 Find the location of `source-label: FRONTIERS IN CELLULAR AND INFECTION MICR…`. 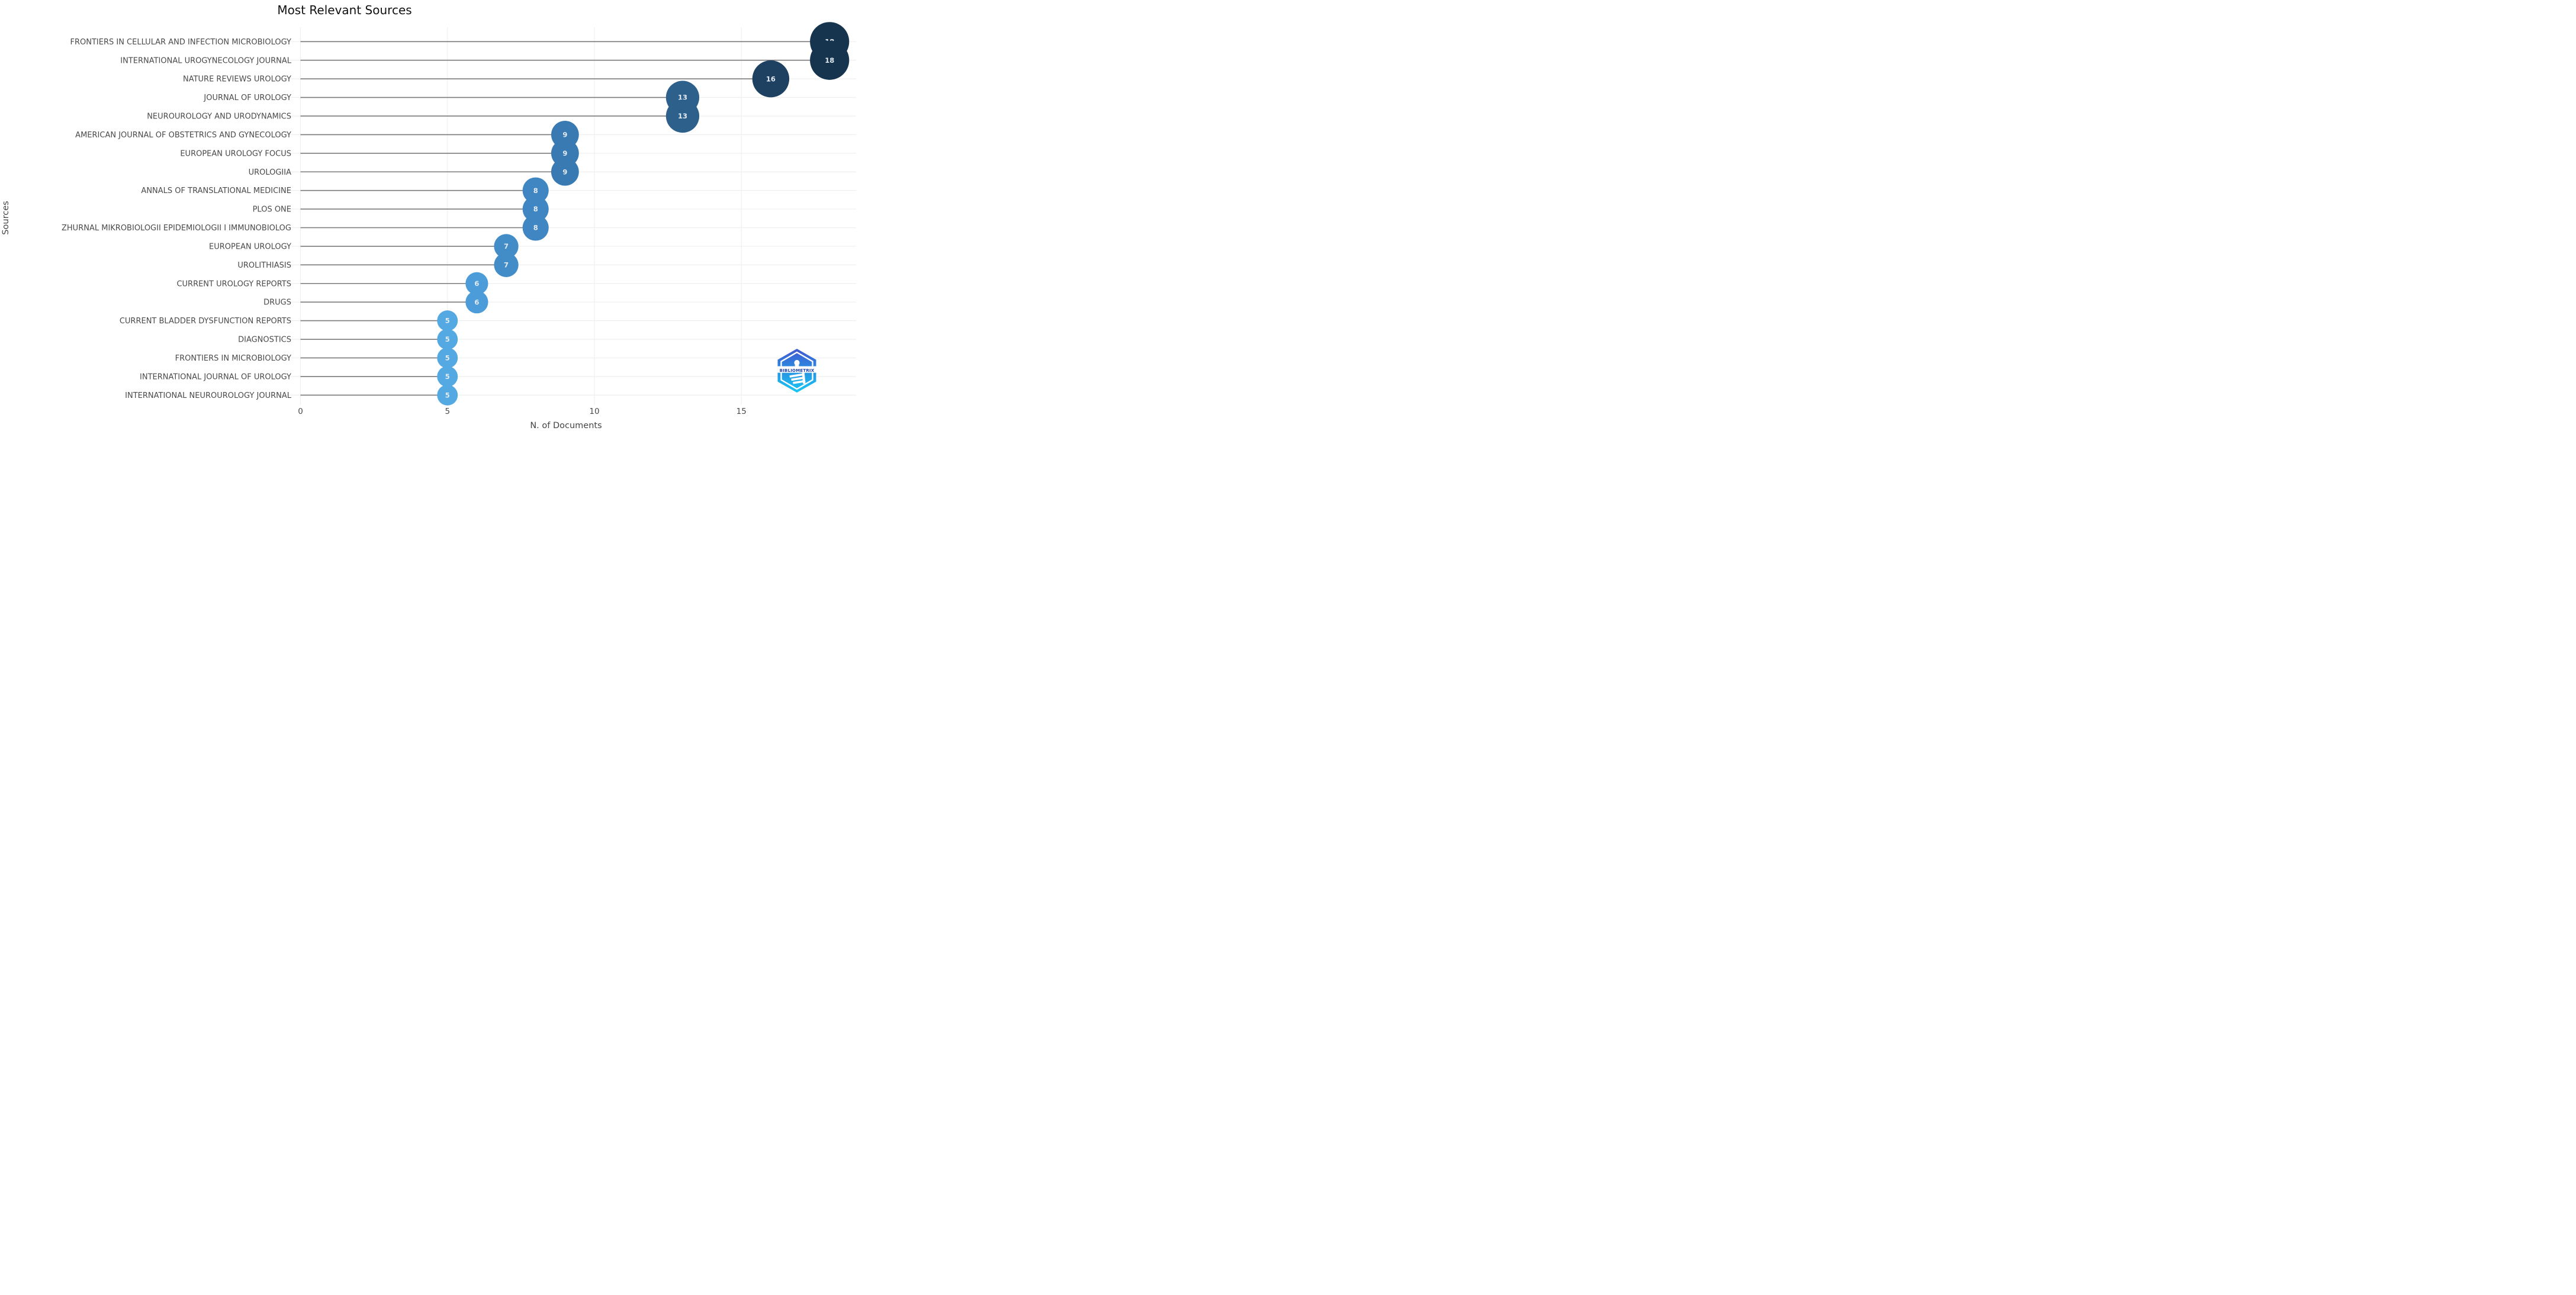

source-label: FRONTIERS IN CELLULAR AND INFECTION MICR… is located at coordinates (181, 42).